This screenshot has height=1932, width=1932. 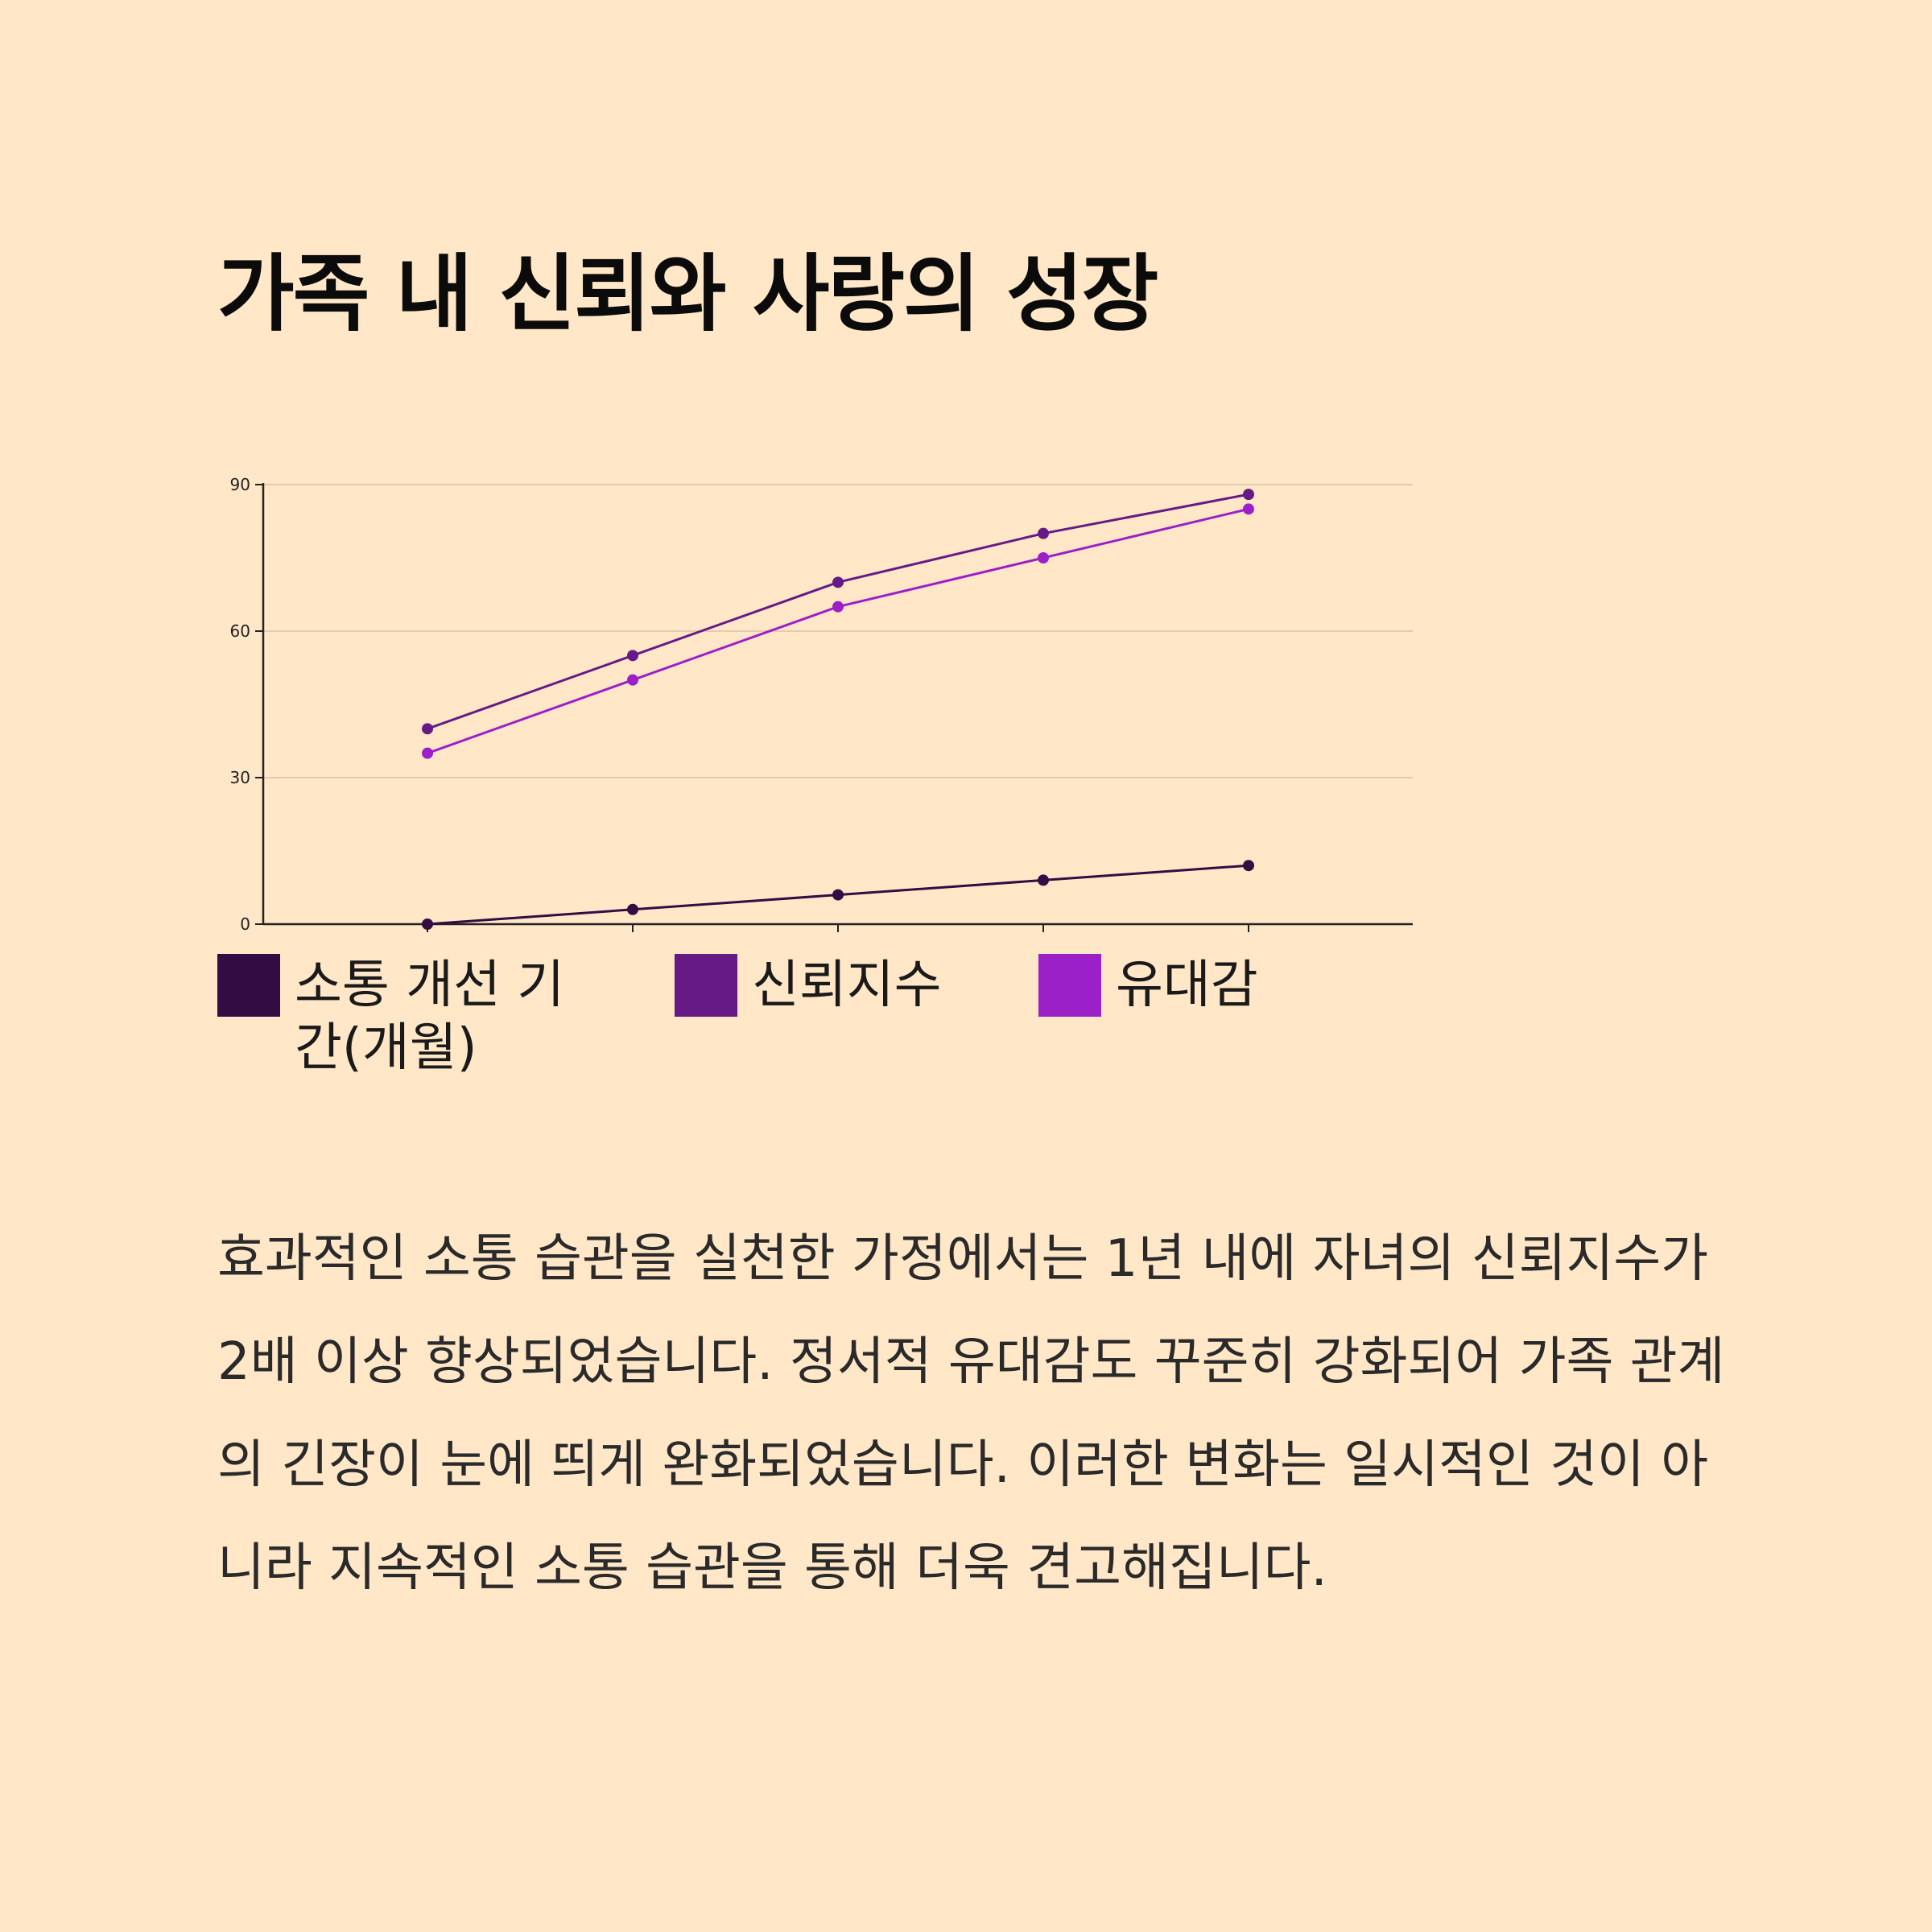 I want to click on legend-label: 신뢰지수, so click(x=847, y=985).